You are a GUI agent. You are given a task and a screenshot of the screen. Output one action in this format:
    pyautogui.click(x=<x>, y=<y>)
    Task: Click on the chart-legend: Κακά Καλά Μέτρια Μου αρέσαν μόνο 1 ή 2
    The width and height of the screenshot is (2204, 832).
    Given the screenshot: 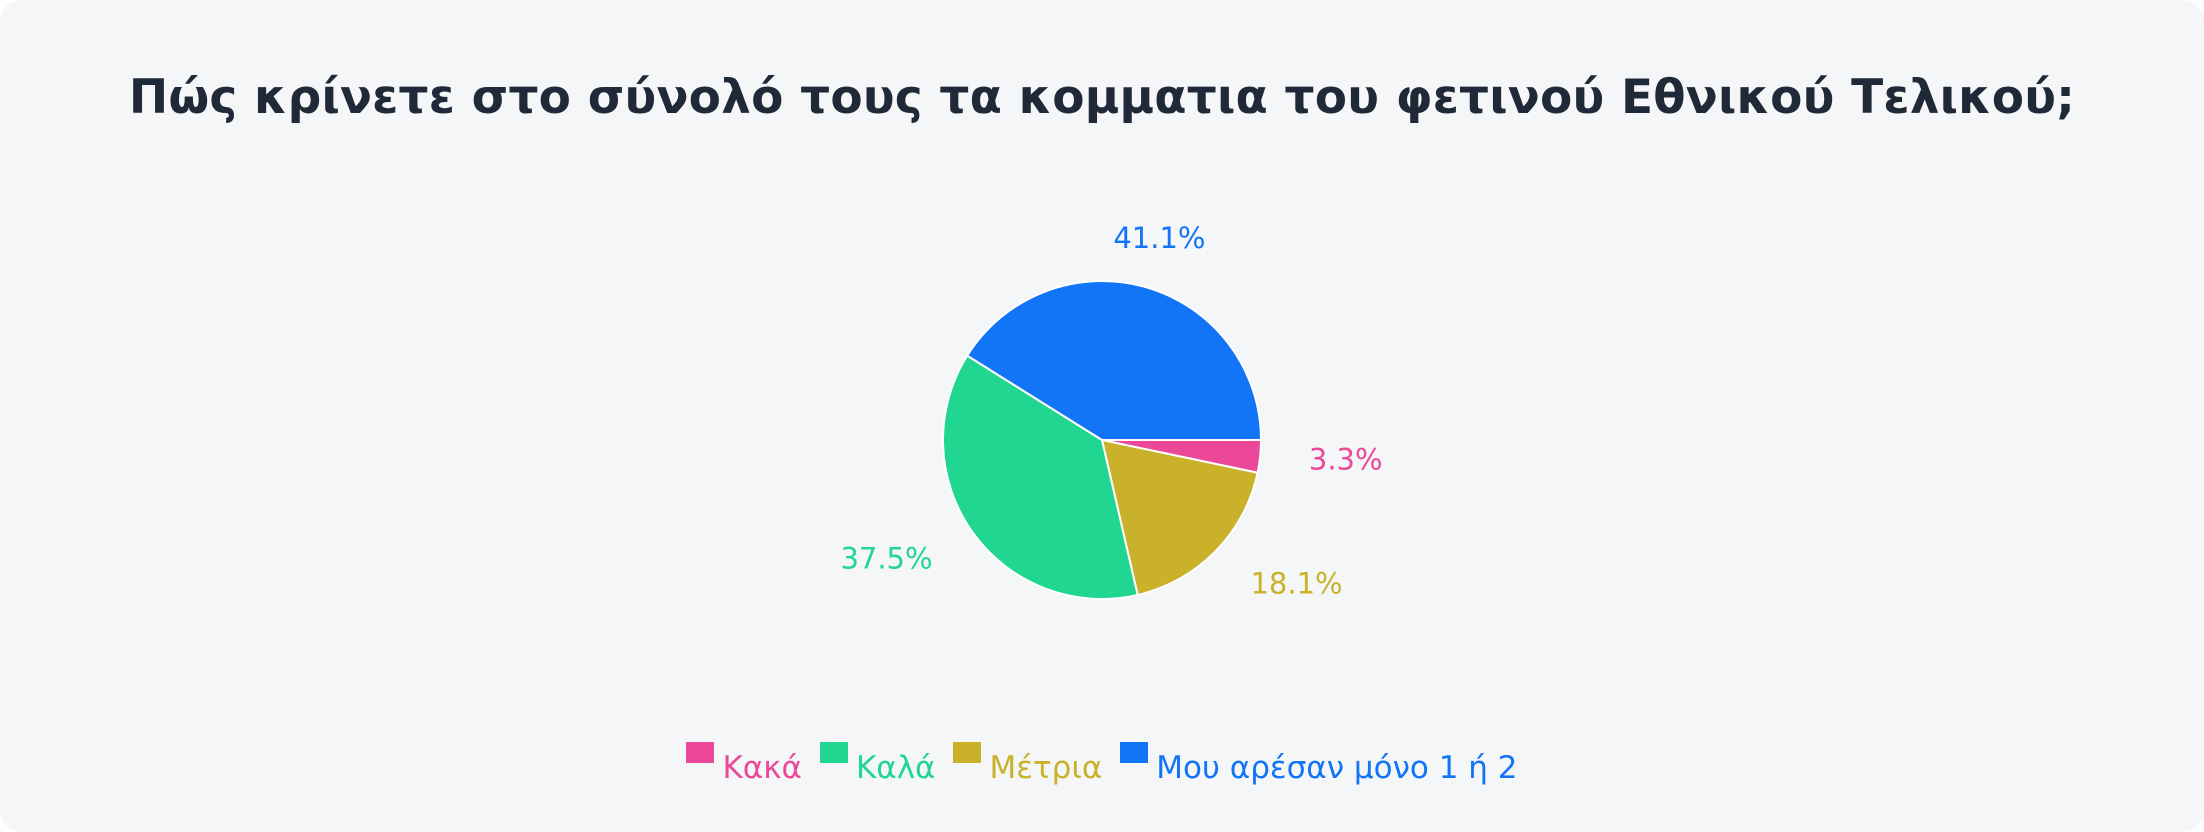 What is the action you would take?
    pyautogui.click(x=1102, y=764)
    